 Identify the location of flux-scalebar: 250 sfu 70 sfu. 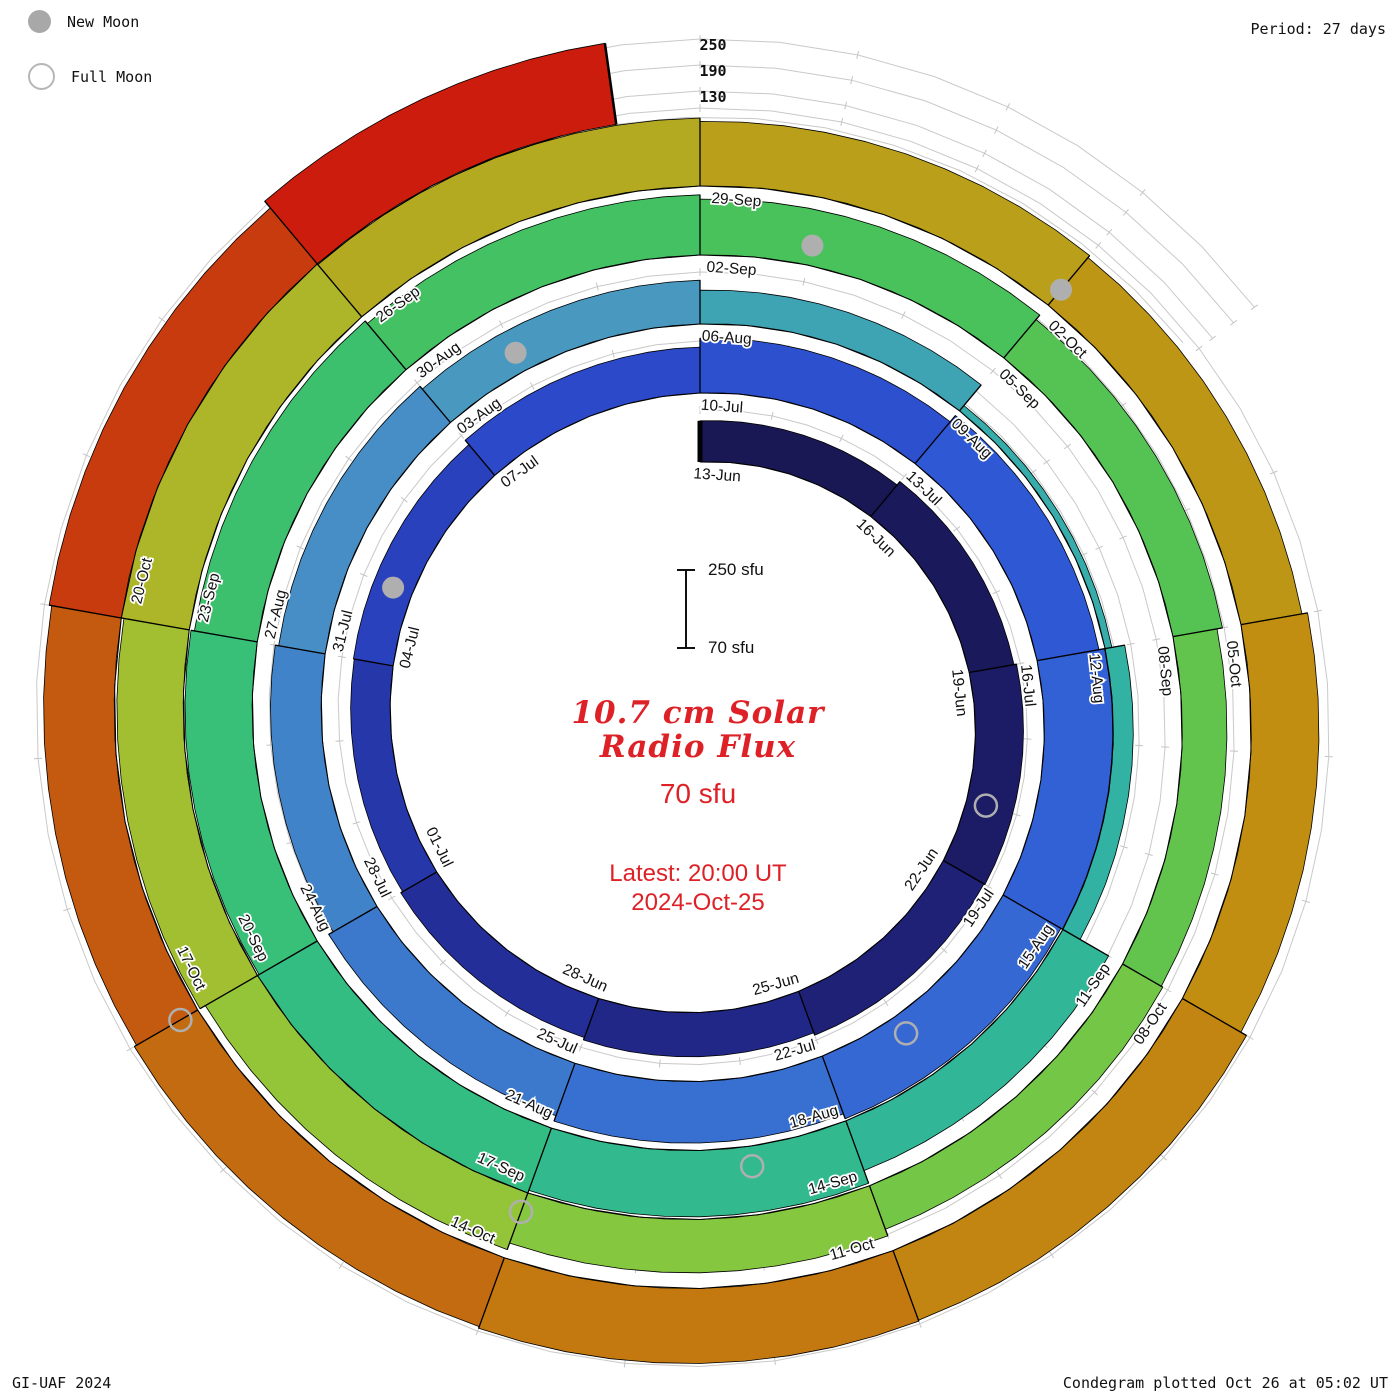
(745, 613).